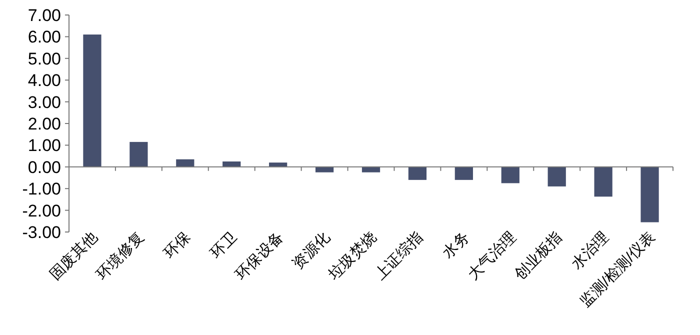 This screenshot has height=335, width=700. I want to click on y-tick-label: -1.00, so click(41, 189).